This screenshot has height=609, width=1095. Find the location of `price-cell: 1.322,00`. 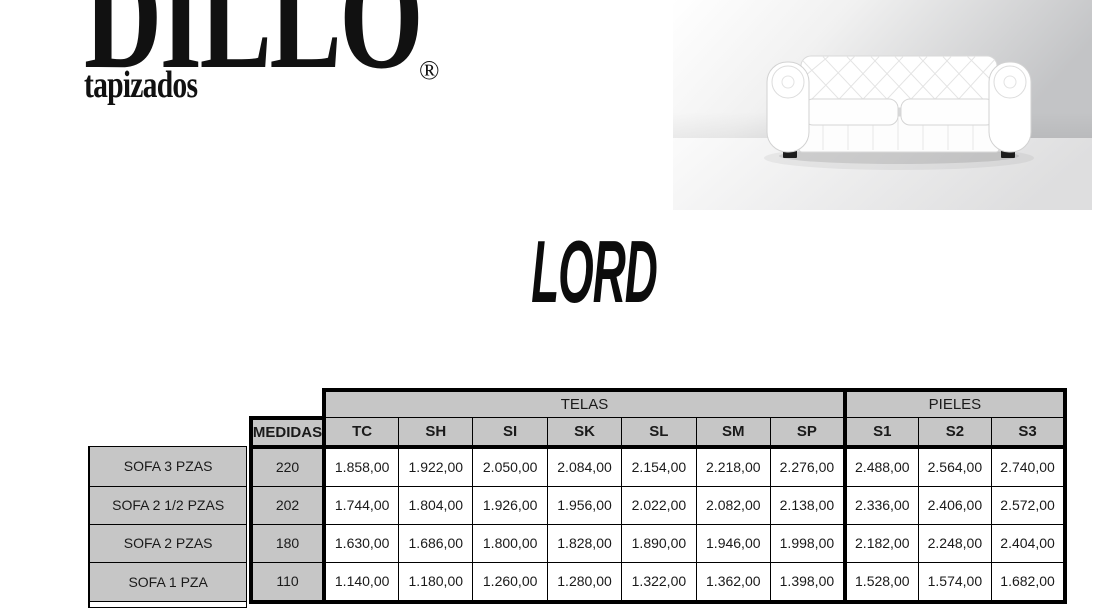

price-cell: 1.322,00 is located at coordinates (659, 582).